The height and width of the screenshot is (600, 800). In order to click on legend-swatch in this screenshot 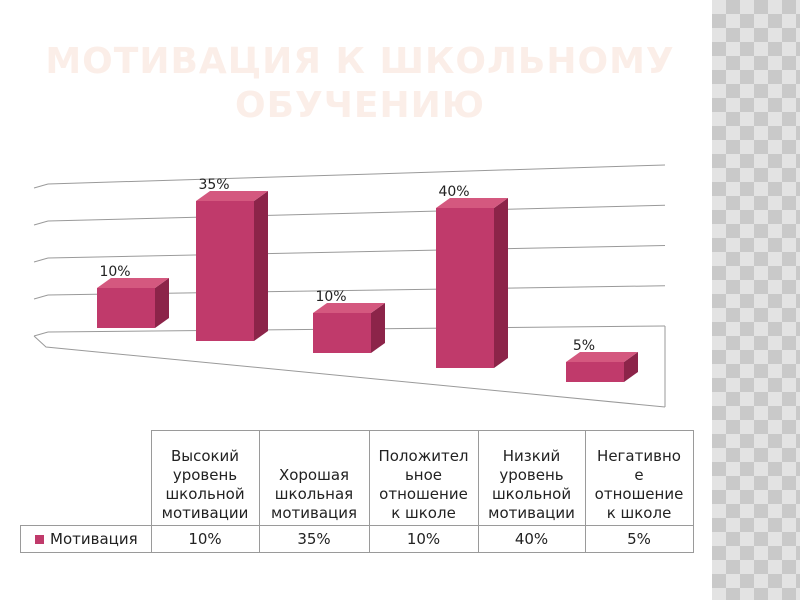, I will do `click(39, 539)`.